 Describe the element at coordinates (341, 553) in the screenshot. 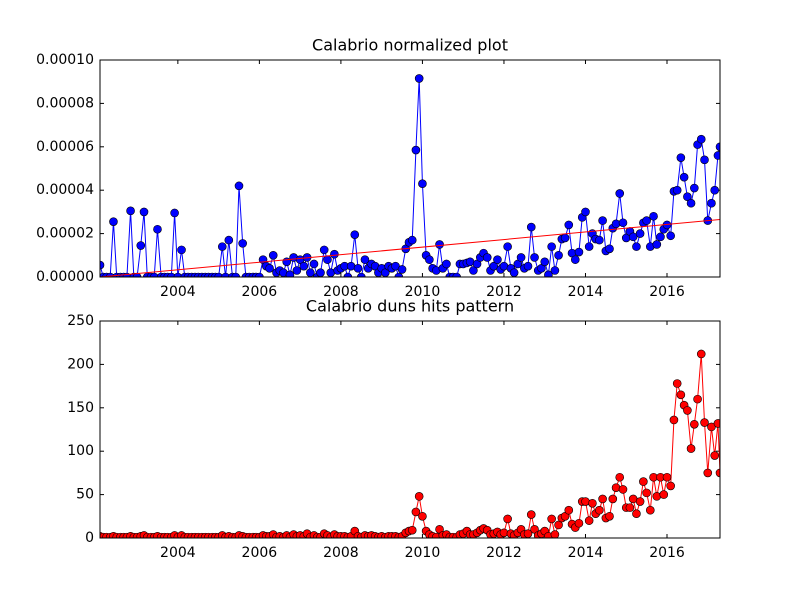

I see `x-tick-label: 2008` at that location.